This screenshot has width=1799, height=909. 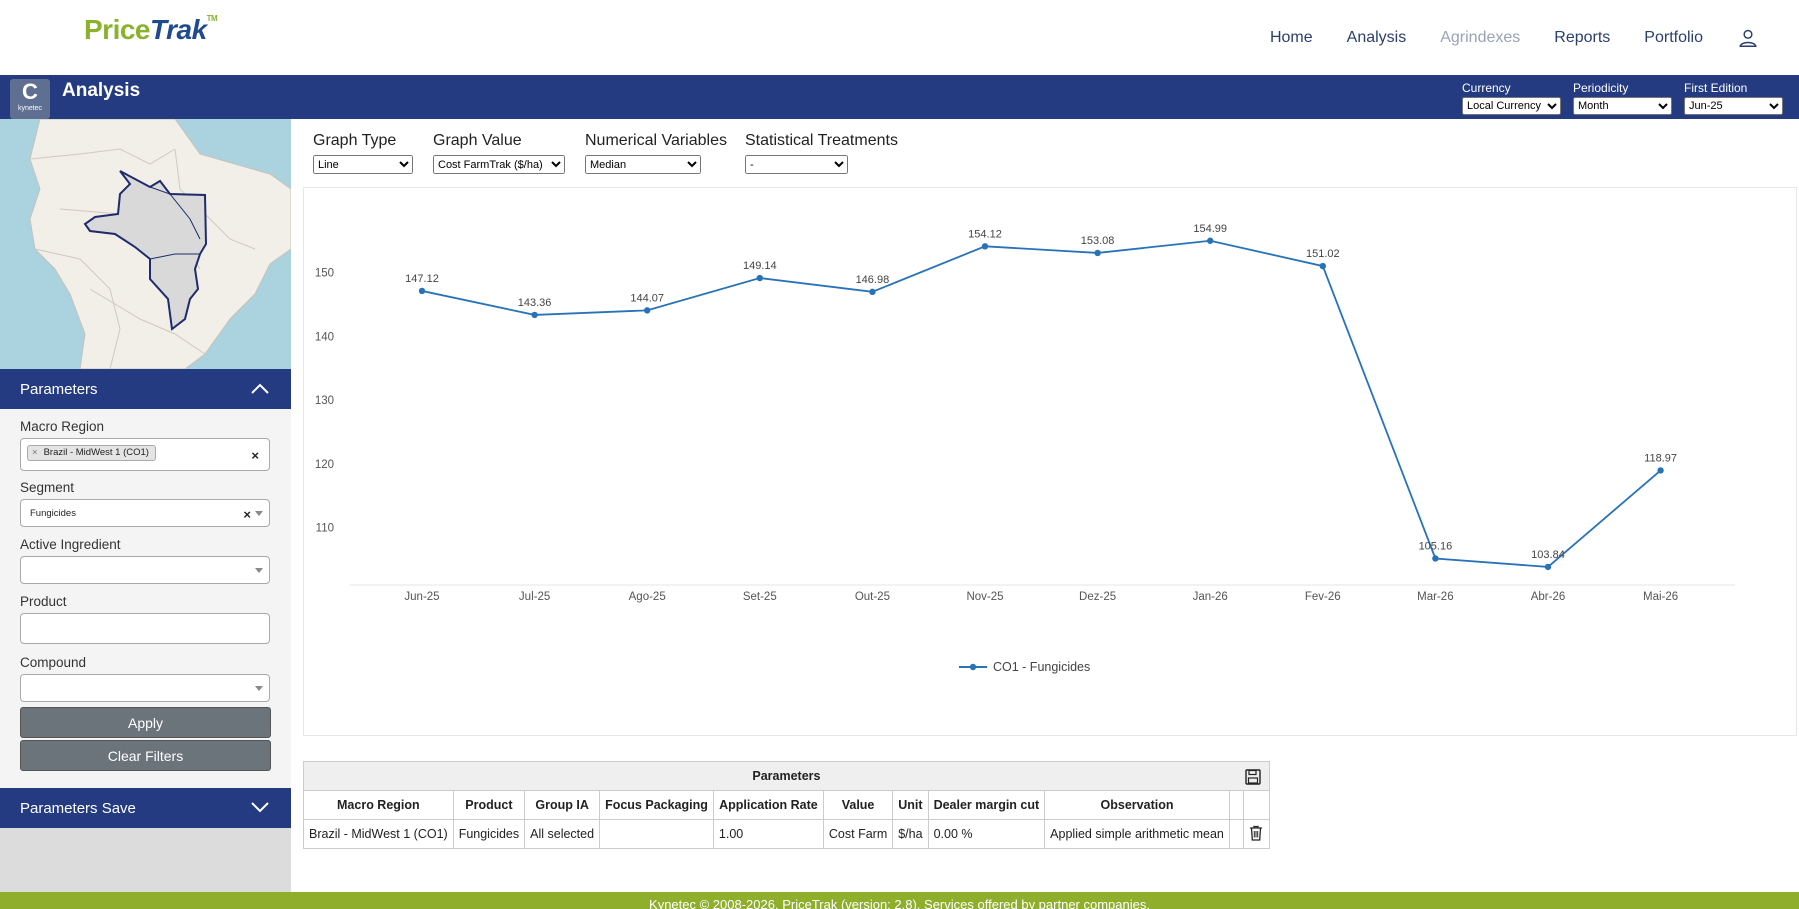 I want to click on kynetec-badge-letter: C, so click(x=30, y=91).